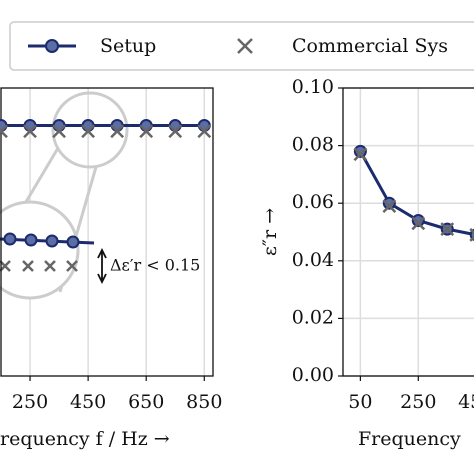  What do you see at coordinates (155, 265) in the screenshot?
I see `annotation: Δε′r < 0.15` at bounding box center [155, 265].